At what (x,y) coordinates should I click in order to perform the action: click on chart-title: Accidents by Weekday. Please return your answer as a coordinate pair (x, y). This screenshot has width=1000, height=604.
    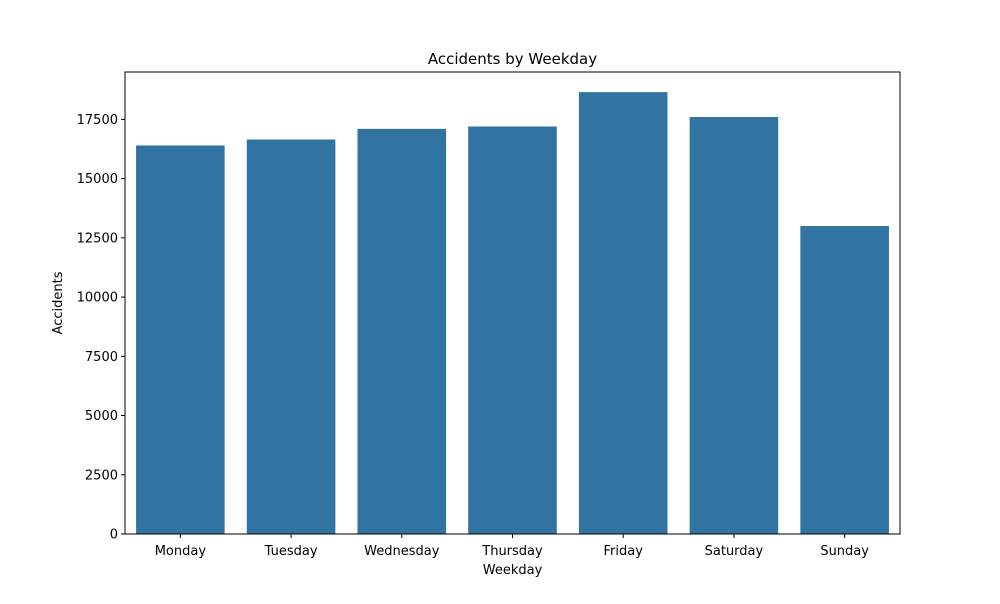
    Looking at the image, I should click on (512, 59).